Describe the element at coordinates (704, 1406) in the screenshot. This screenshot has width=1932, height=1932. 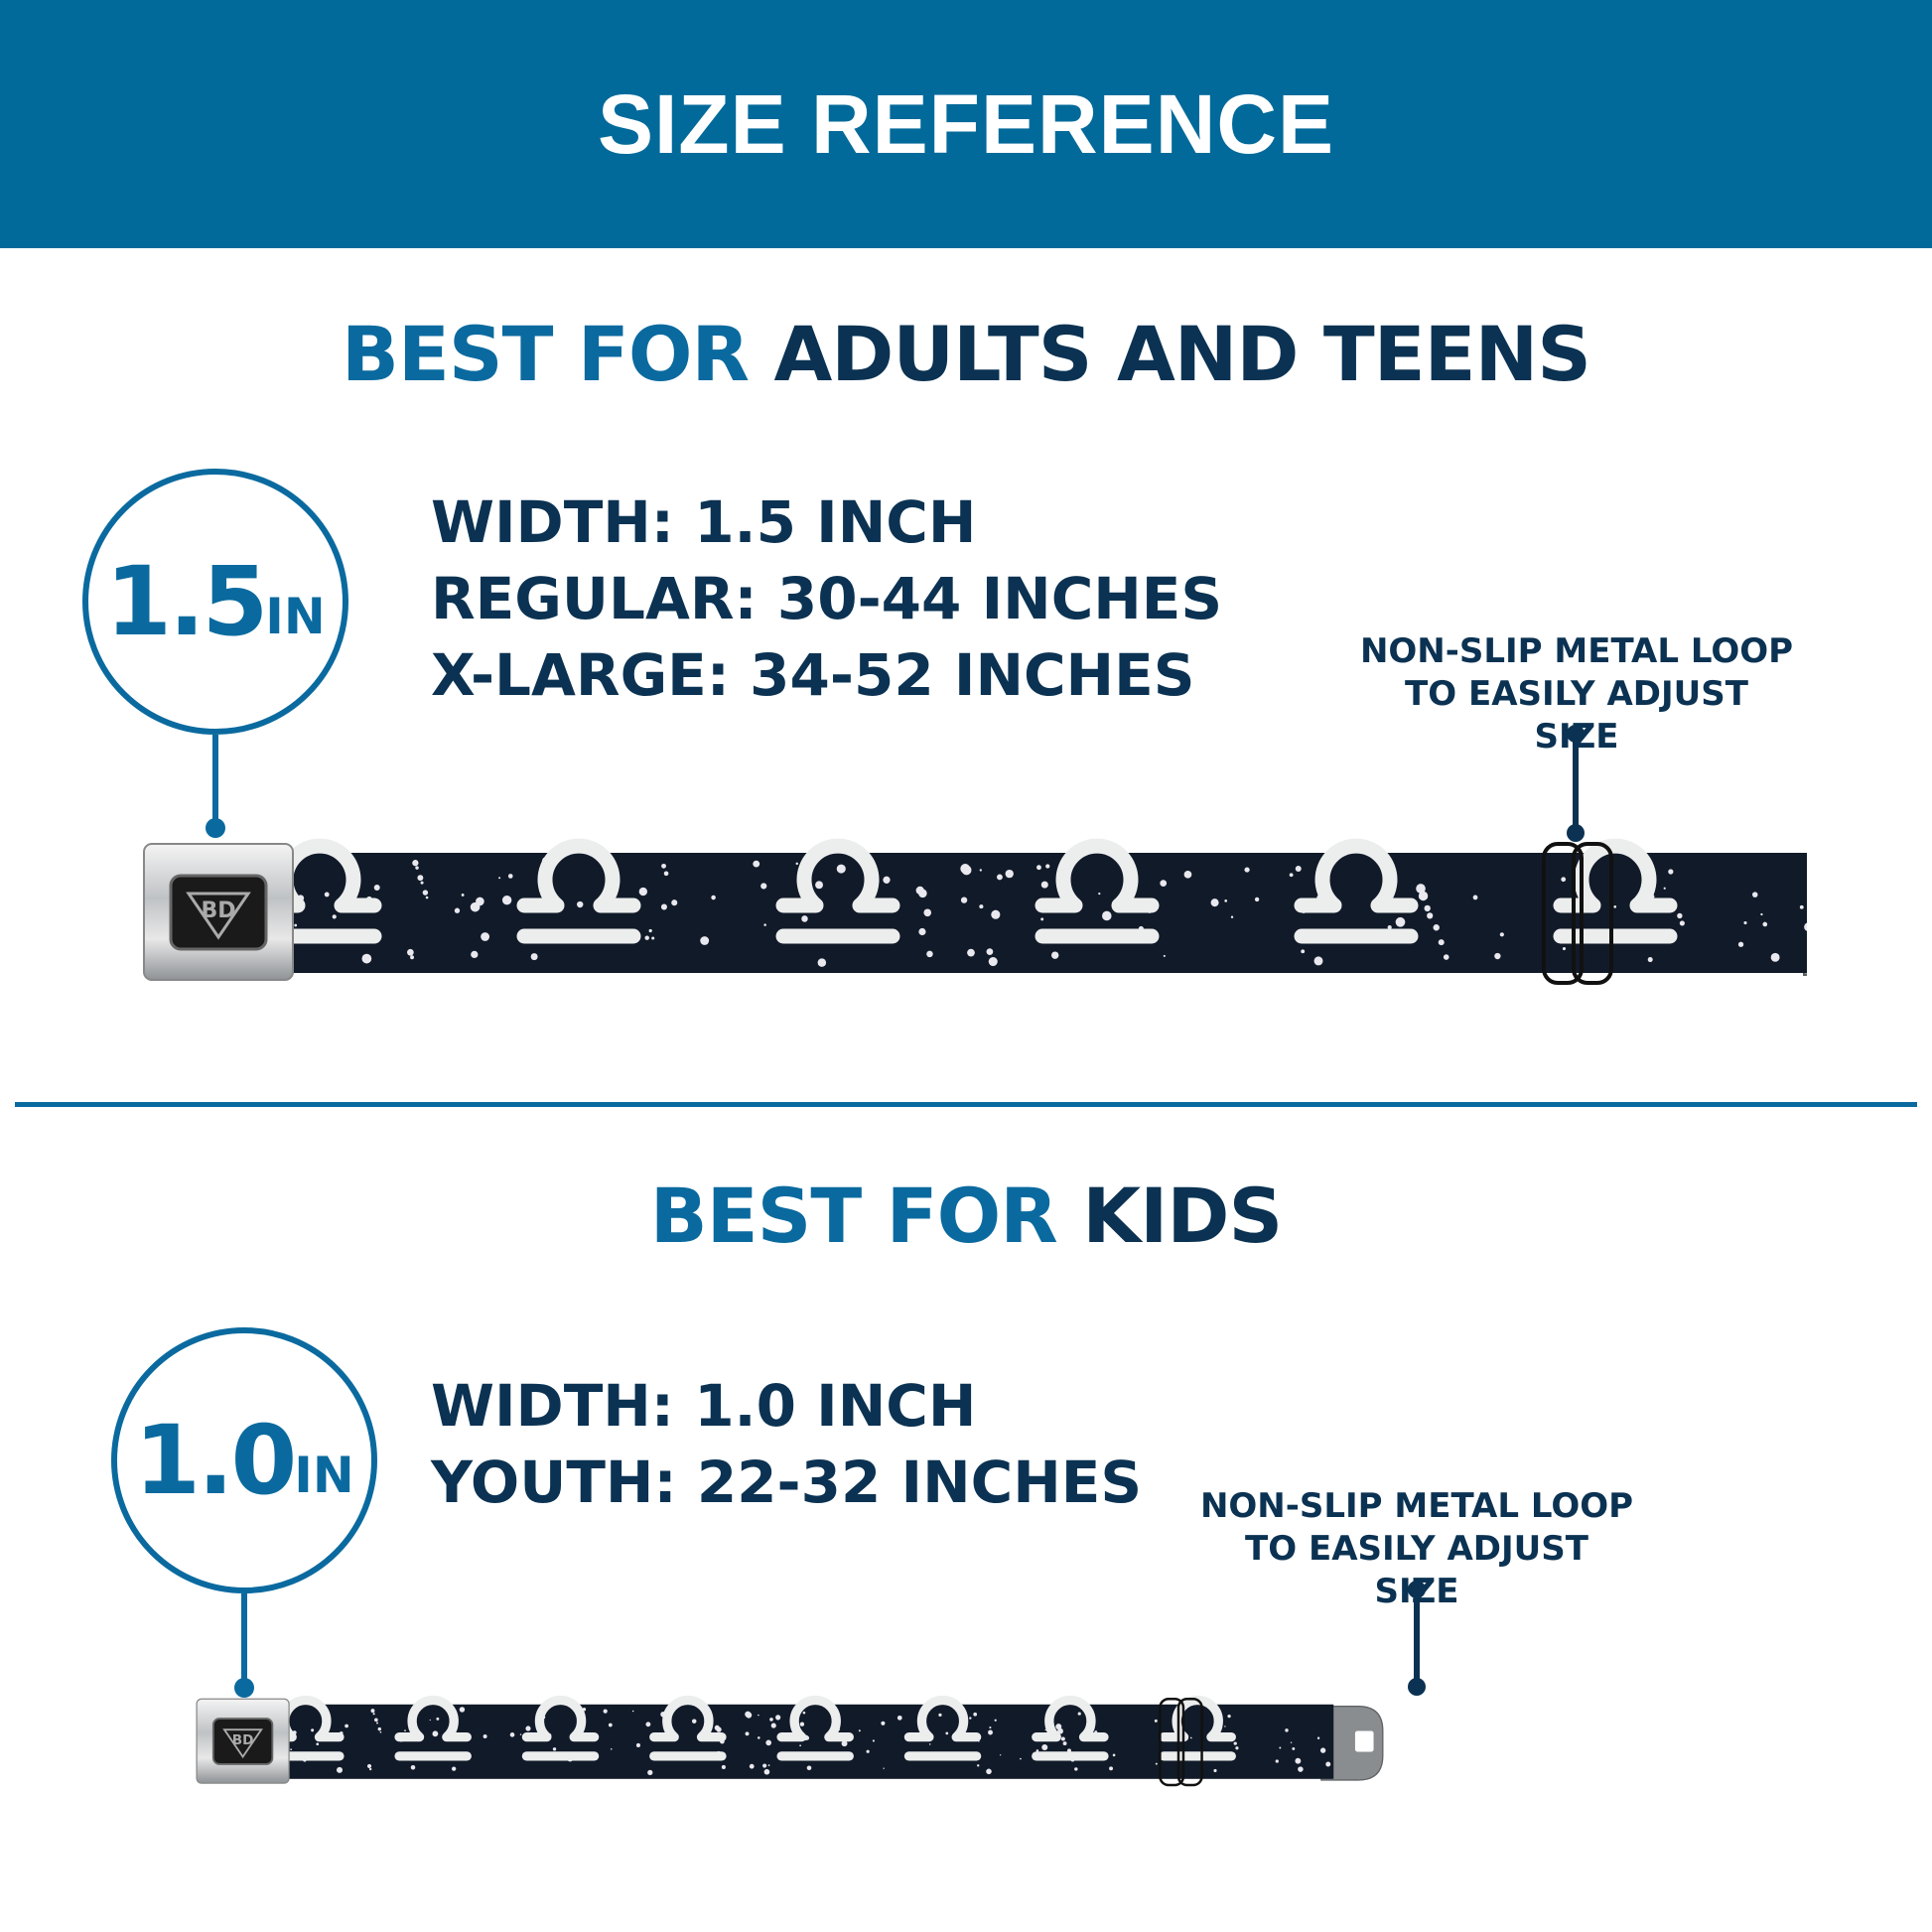
I see `spec-width: WIDTH: 1.0 INCH` at that location.